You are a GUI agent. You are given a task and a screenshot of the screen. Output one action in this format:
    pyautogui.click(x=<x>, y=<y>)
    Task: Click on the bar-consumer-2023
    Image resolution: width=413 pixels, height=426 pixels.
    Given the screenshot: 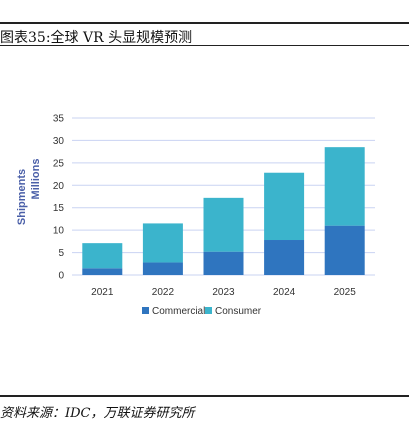 What is the action you would take?
    pyautogui.click(x=223, y=224)
    